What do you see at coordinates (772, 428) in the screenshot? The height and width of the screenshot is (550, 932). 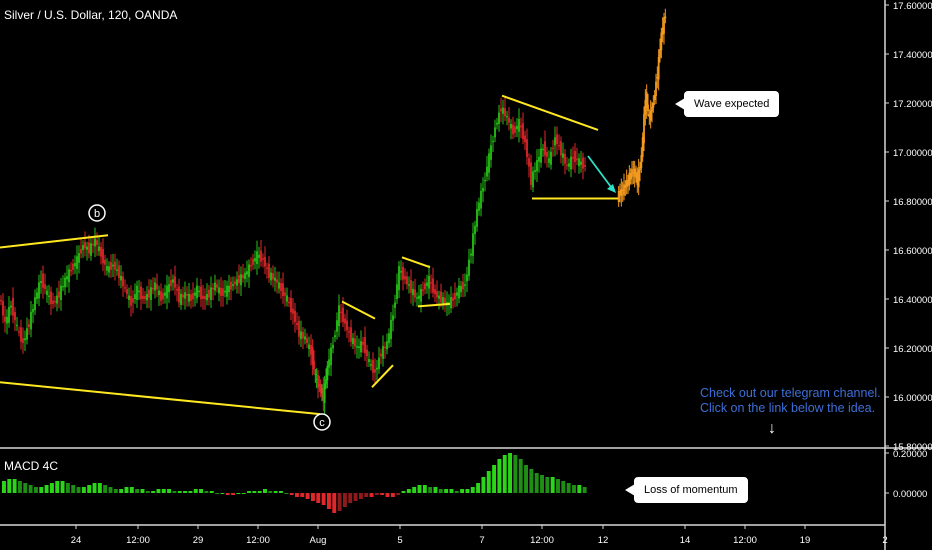 I see `down-arrow-icon: ↓` at bounding box center [772, 428].